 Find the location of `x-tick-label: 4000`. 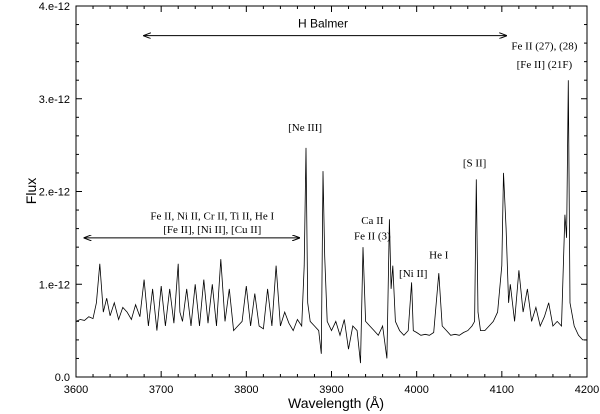

x-tick-label: 4000 is located at coordinates (416, 390).